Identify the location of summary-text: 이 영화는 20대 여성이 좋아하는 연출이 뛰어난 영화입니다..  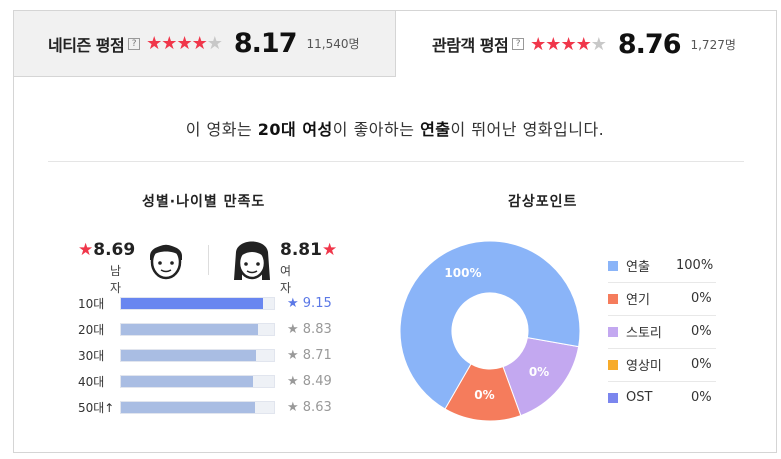
(395, 128).